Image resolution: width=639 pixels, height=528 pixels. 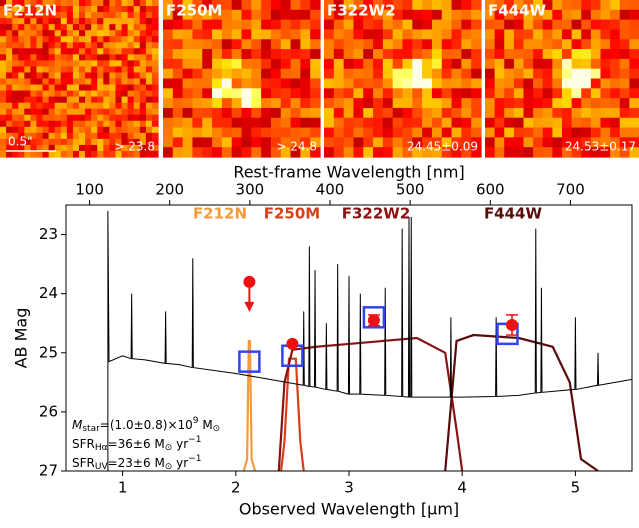 I want to click on x-tick-label: 5, so click(x=576, y=488).